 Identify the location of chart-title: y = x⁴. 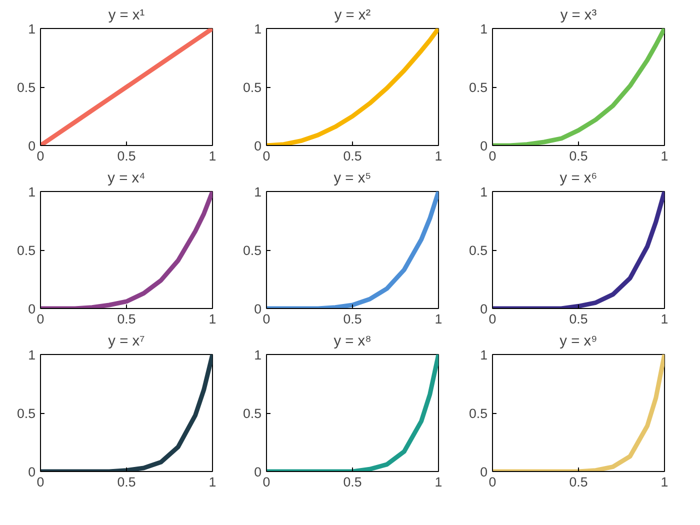
(127, 178).